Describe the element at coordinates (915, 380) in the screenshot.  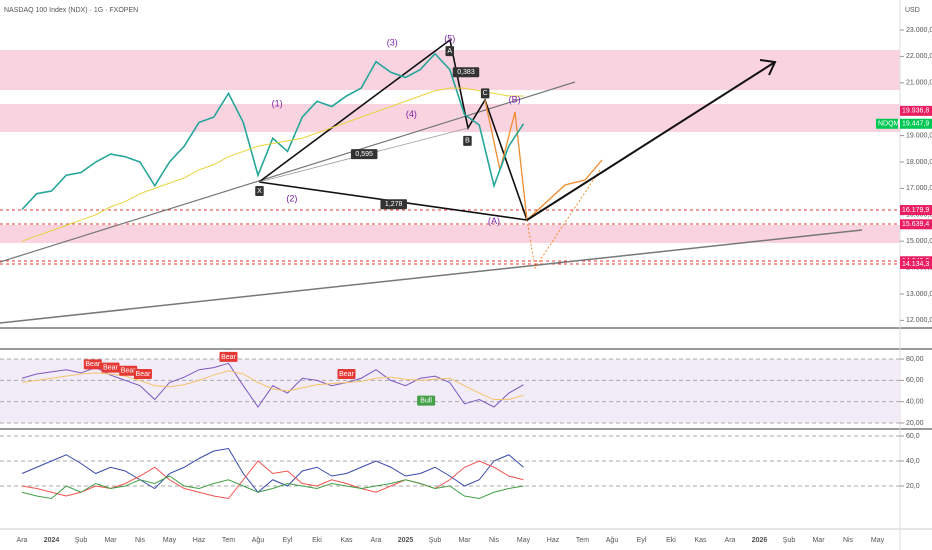
I see `y-tick-label: 60,00` at that location.